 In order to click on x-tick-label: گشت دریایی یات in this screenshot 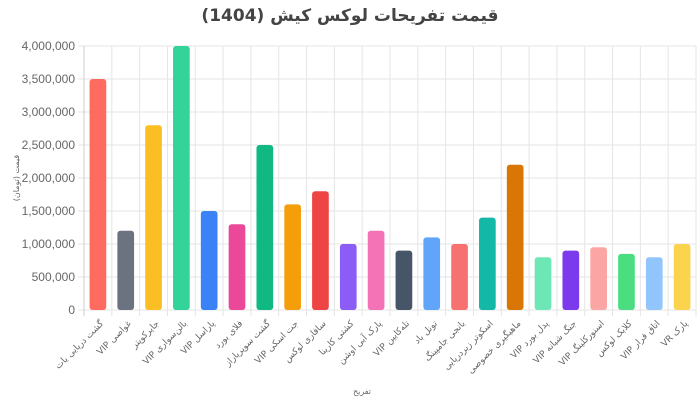, I will do `click(79, 344)`.